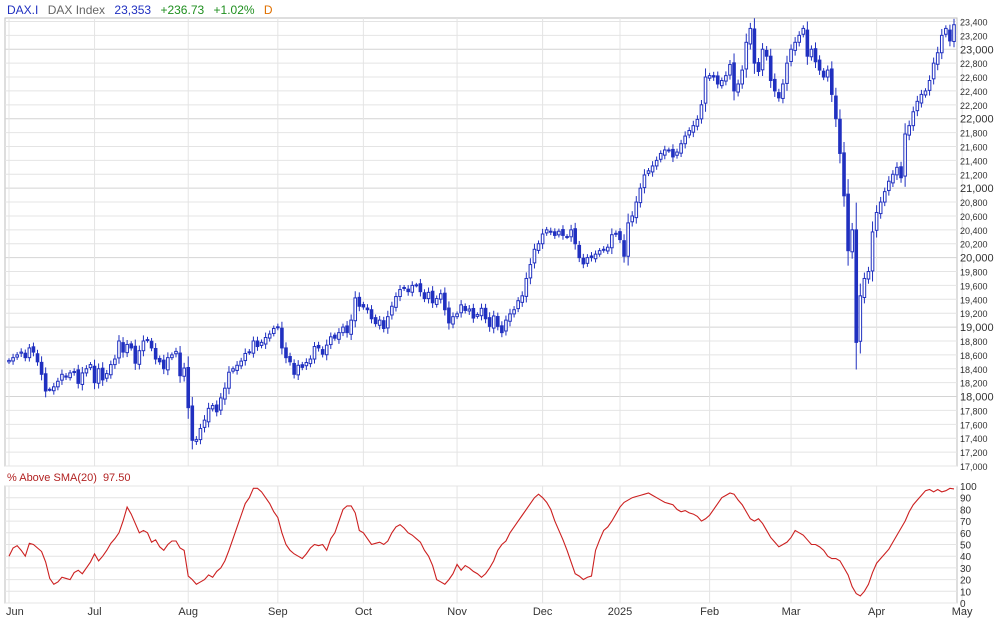 Image resolution: width=1000 pixels, height=622 pixels. Describe the element at coordinates (974, 439) in the screenshot. I see `price-tick-label: 17,400` at that location.